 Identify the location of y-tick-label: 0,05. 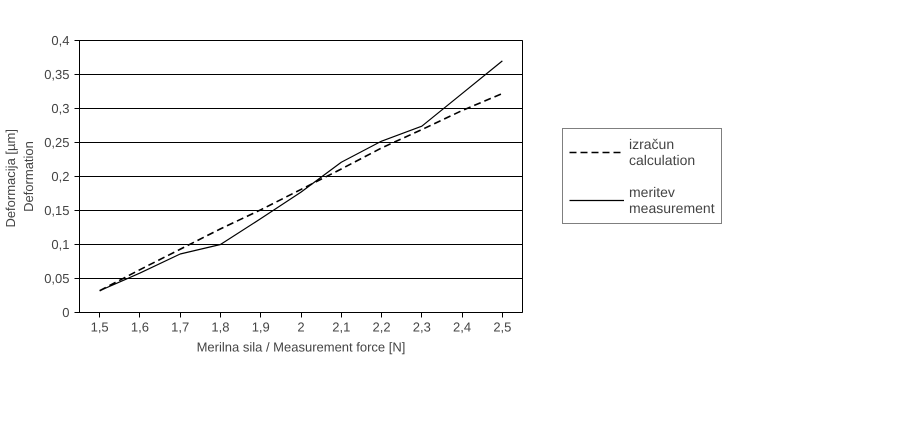
(57, 278).